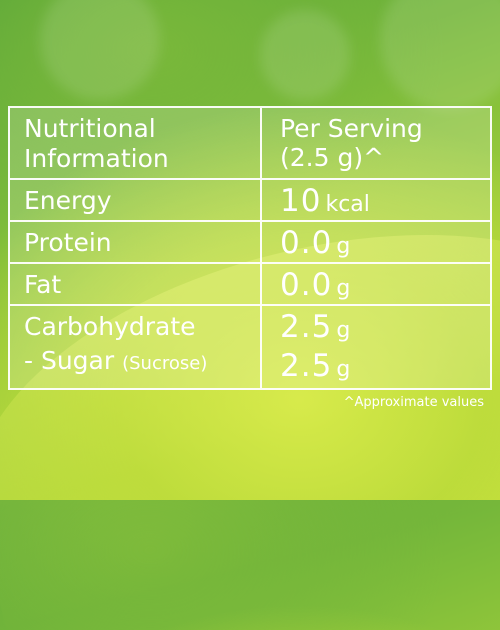  I want to click on energy-value: 10, so click(301, 201).